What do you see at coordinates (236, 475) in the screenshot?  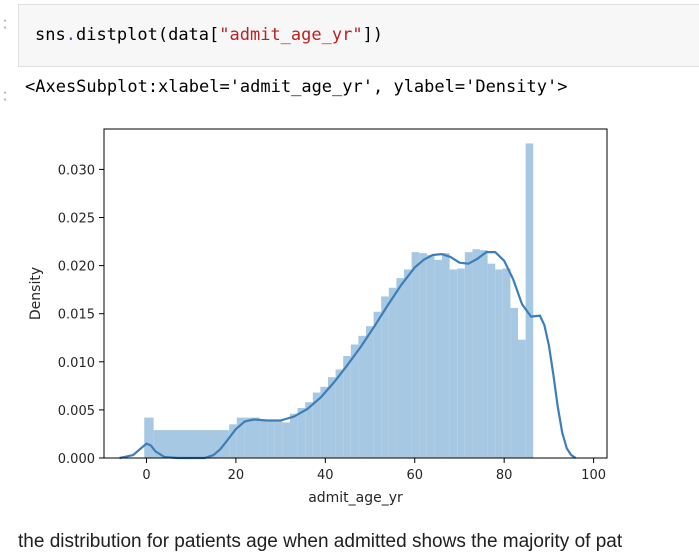 I see `x-tick-label: 20` at bounding box center [236, 475].